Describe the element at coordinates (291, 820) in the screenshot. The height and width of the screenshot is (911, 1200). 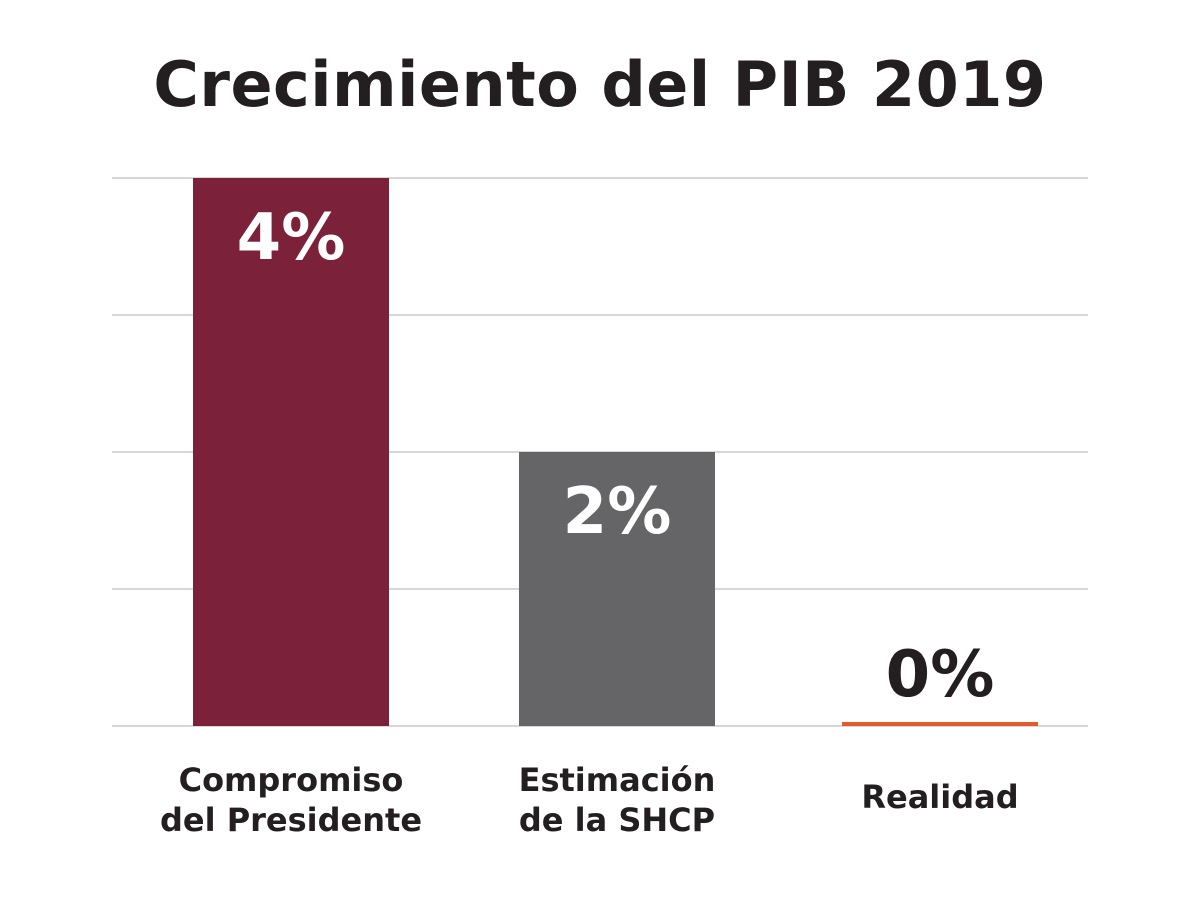
I see `category-label-line: del Presidente` at that location.